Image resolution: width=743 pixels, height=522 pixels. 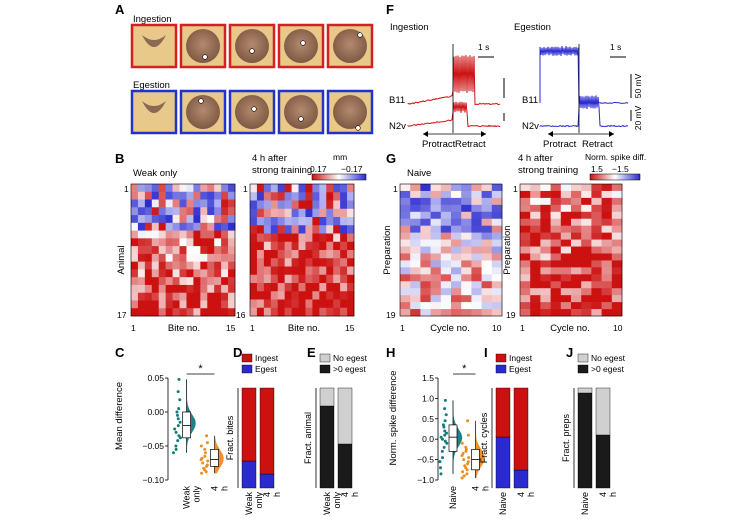 I want to click on bar-segment, so click(x=603, y=461).